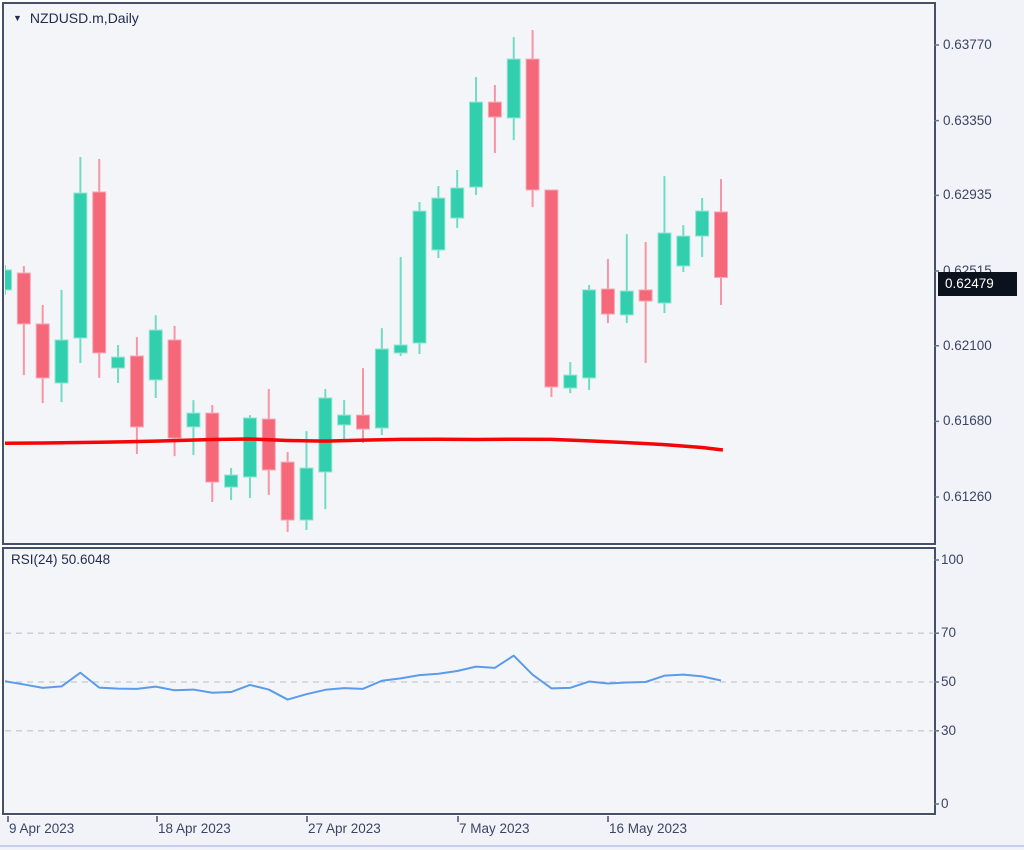 The height and width of the screenshot is (850, 1024). I want to click on rsi-axis-label: 30, so click(949, 730).